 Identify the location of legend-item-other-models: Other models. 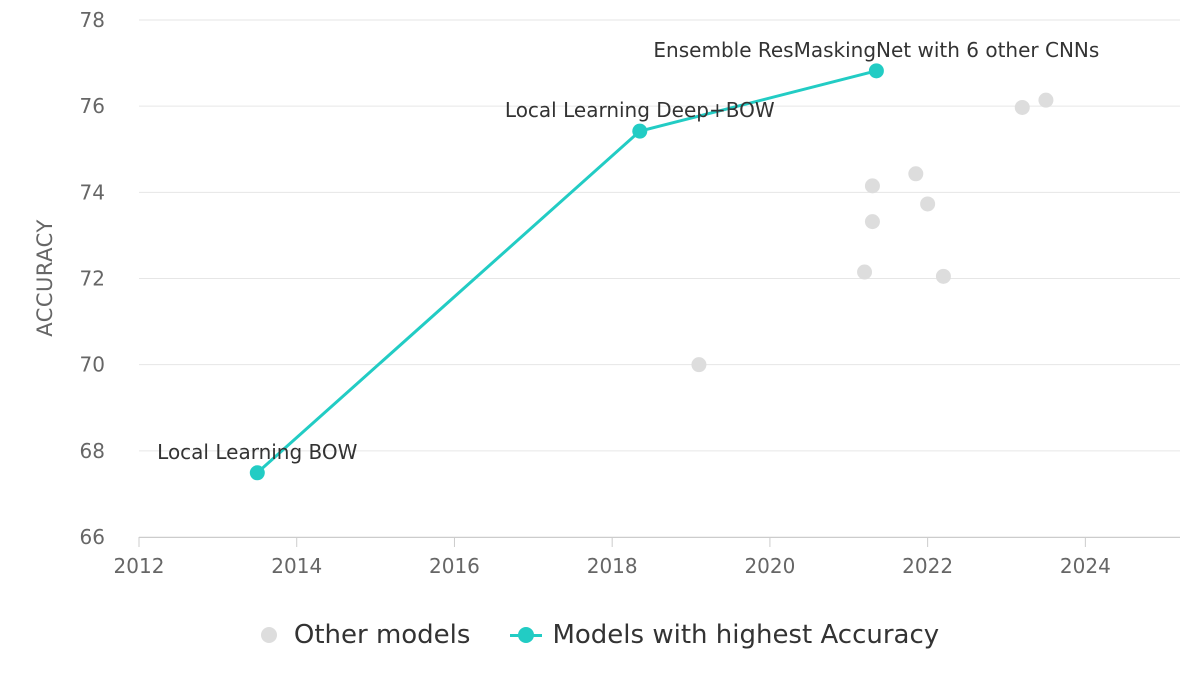
(365, 635).